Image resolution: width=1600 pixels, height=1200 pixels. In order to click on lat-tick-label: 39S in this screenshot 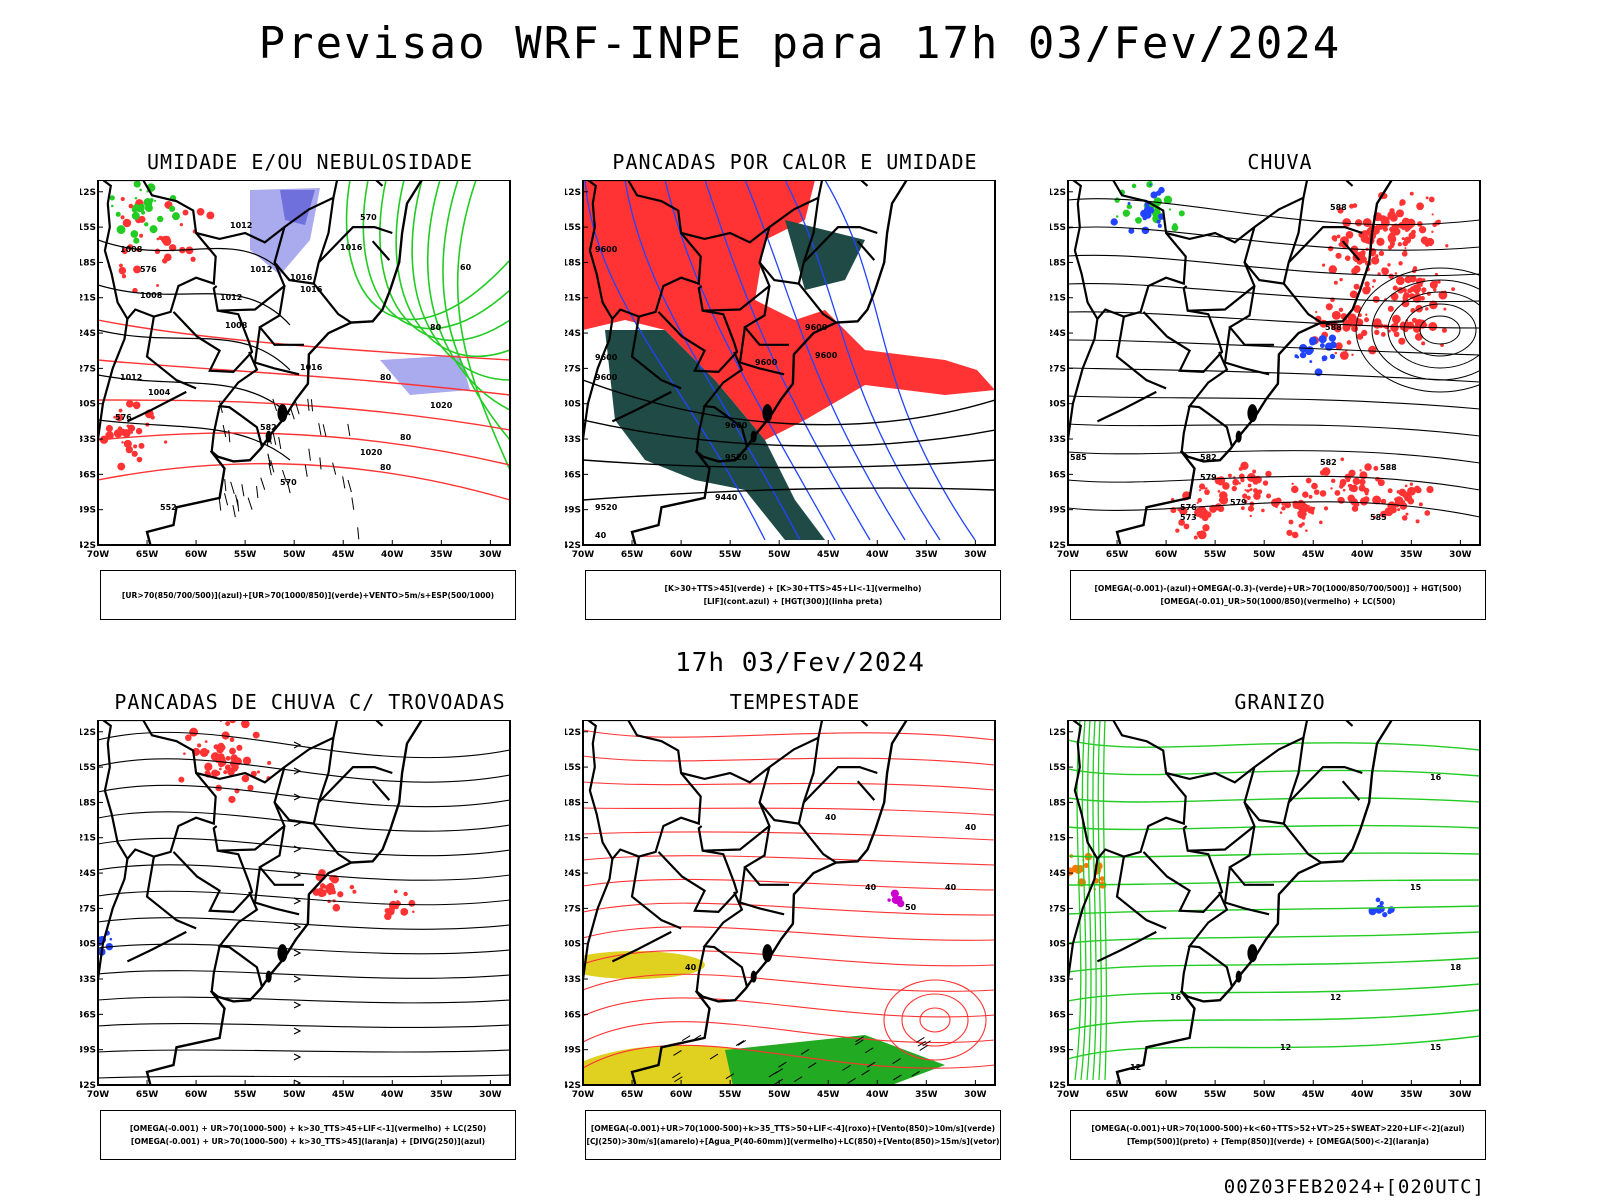, I will do `click(1058, 511)`.